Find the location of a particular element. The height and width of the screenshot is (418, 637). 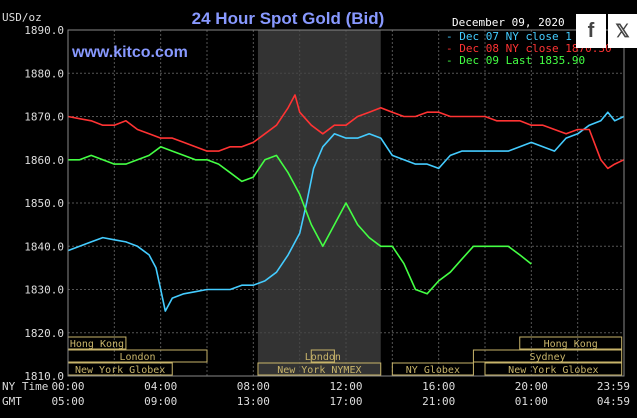

x-tick-label-ny: 16:00 is located at coordinates (438, 386).